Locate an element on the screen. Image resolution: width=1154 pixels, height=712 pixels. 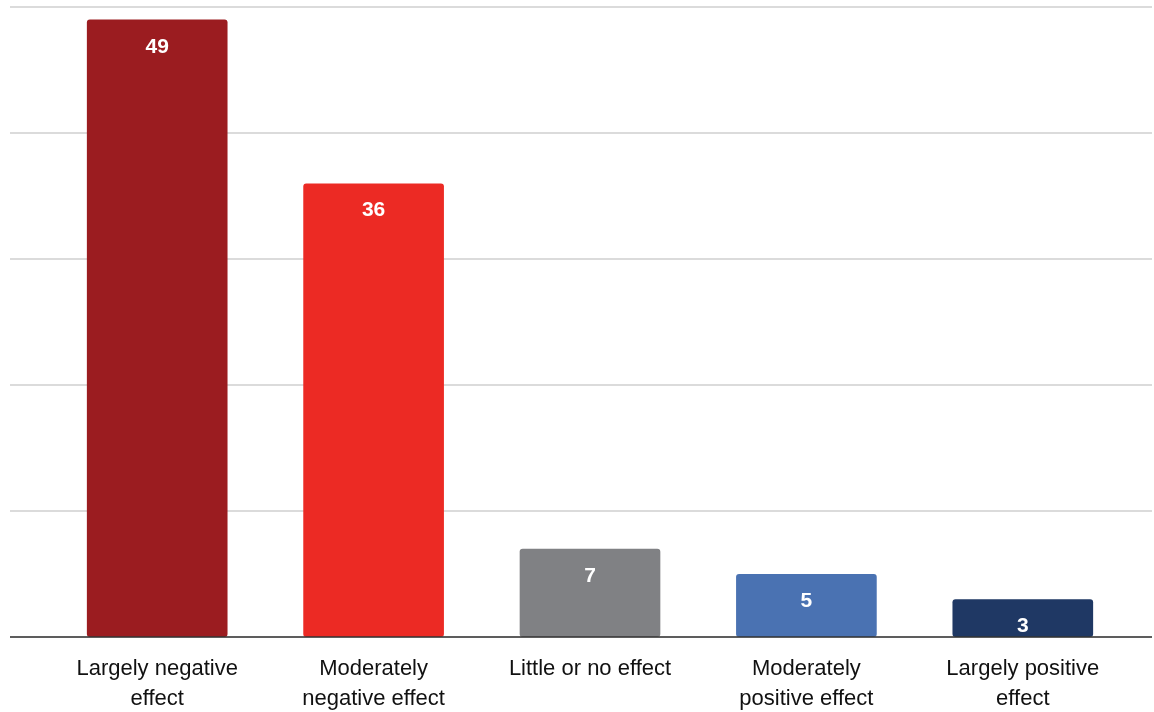
data-label: 49 is located at coordinates (157, 45).